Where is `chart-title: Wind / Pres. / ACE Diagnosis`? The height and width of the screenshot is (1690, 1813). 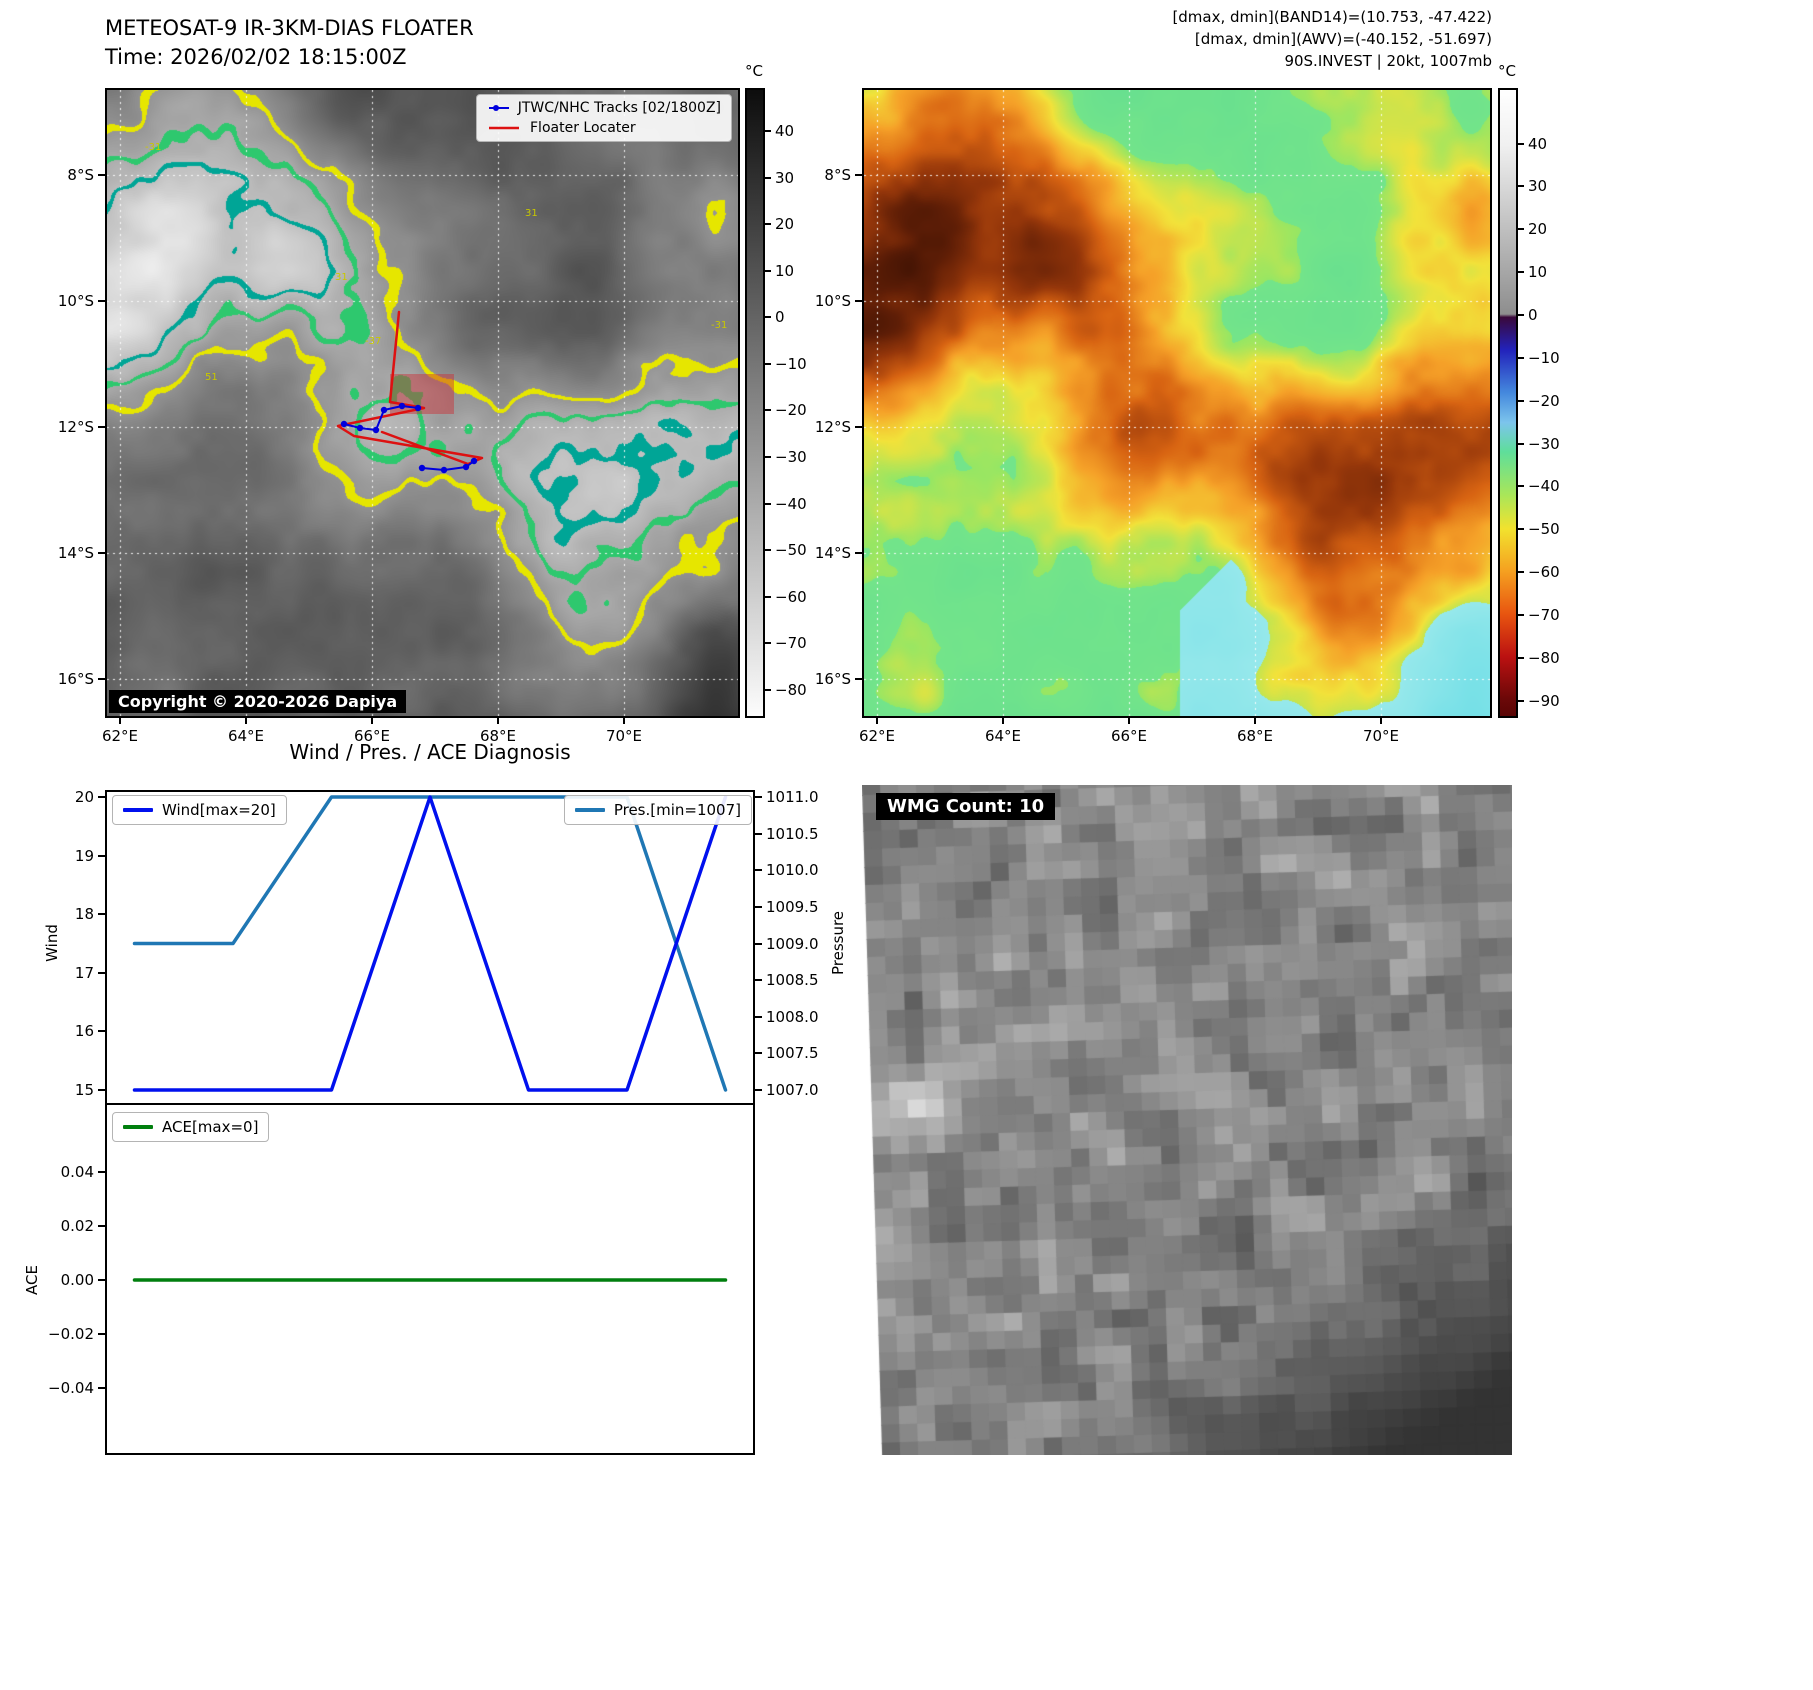 chart-title: Wind / Pres. / ACE Diagnosis is located at coordinates (430, 752).